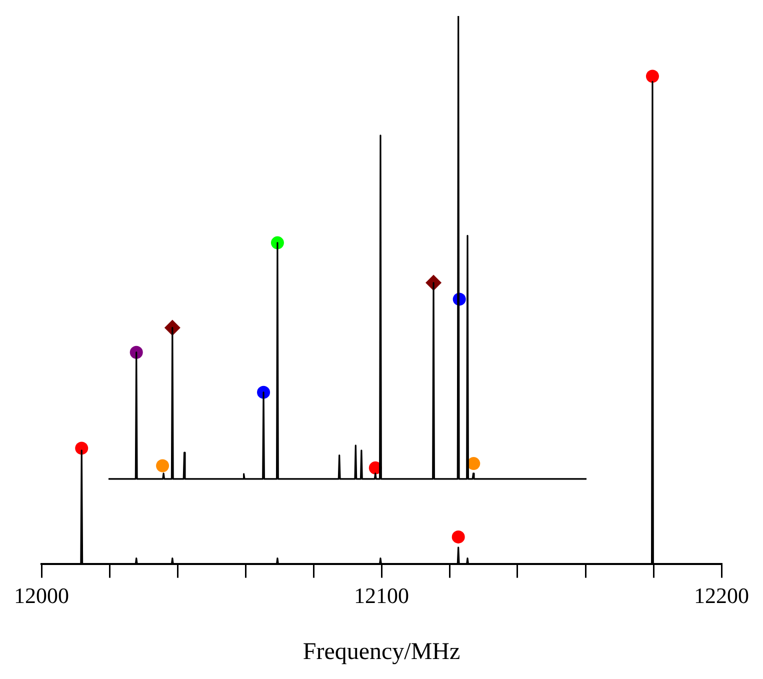 This screenshot has height=679, width=763. I want to click on x-tick-label: 12000, so click(41, 595).